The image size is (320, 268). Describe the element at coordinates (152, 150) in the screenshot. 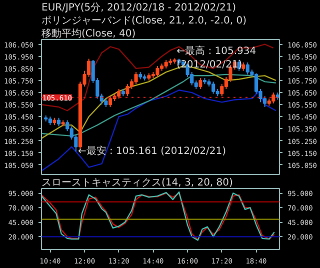

I see `annotation: ←最安 : 105.161 (2012/02/21)` at that location.